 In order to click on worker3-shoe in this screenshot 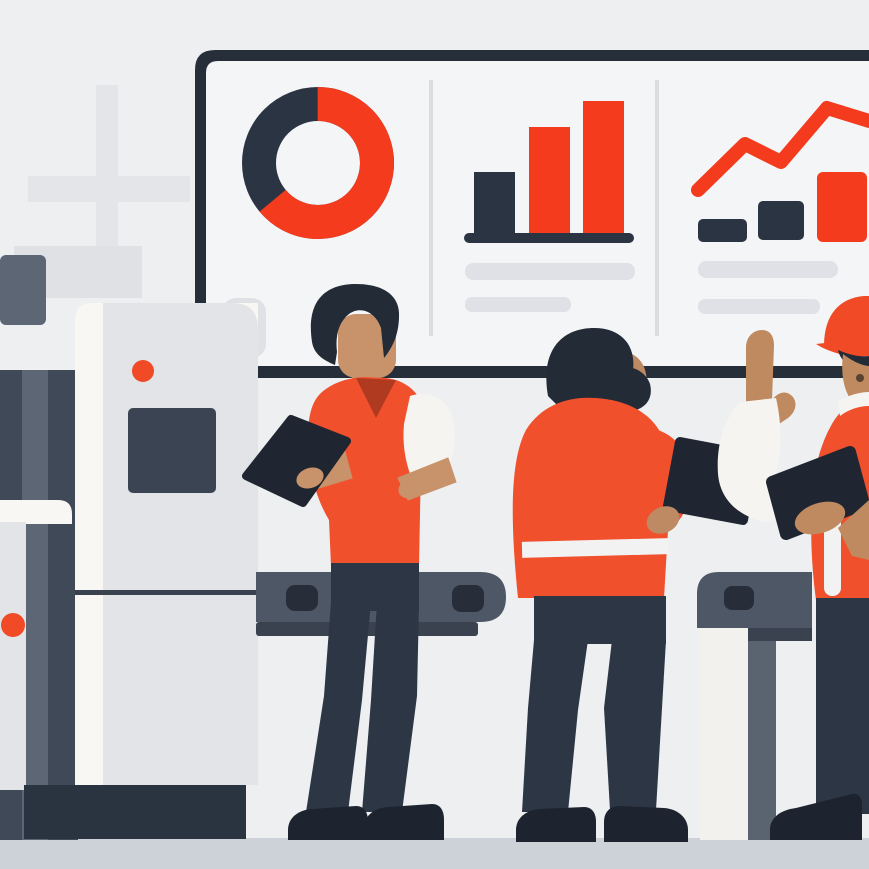, I will do `click(816, 816)`.